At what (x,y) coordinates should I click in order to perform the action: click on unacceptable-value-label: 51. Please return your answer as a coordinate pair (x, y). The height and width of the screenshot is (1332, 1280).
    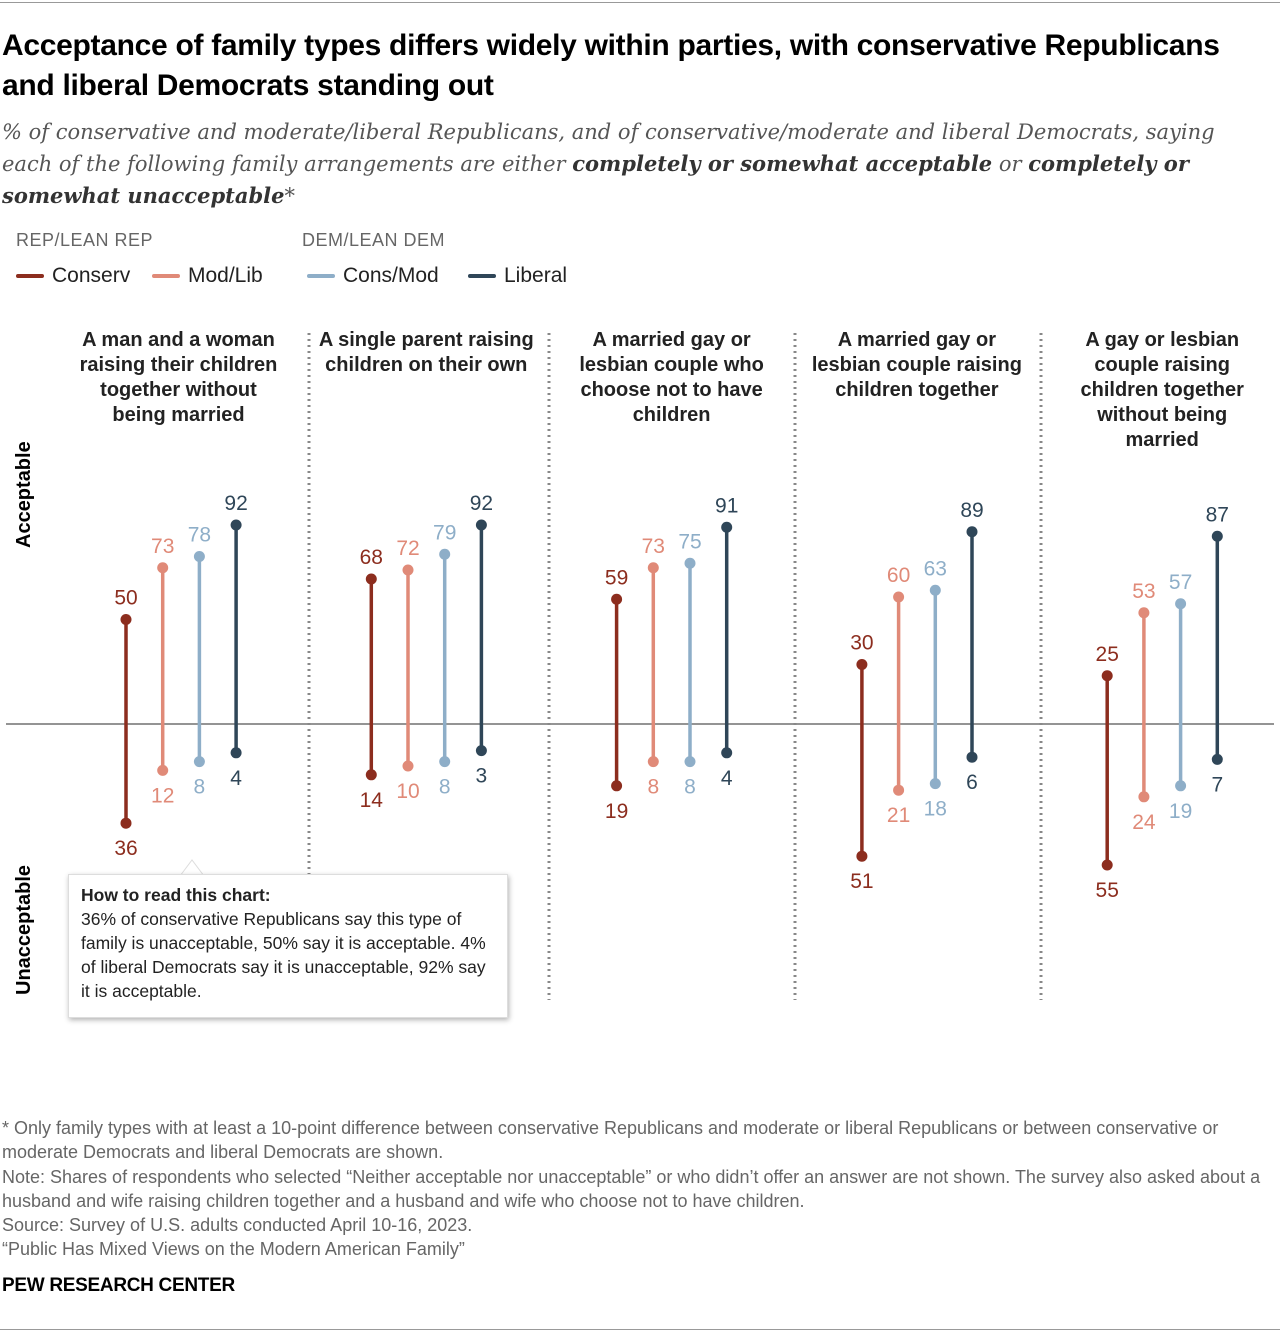
    Looking at the image, I should click on (861, 881).